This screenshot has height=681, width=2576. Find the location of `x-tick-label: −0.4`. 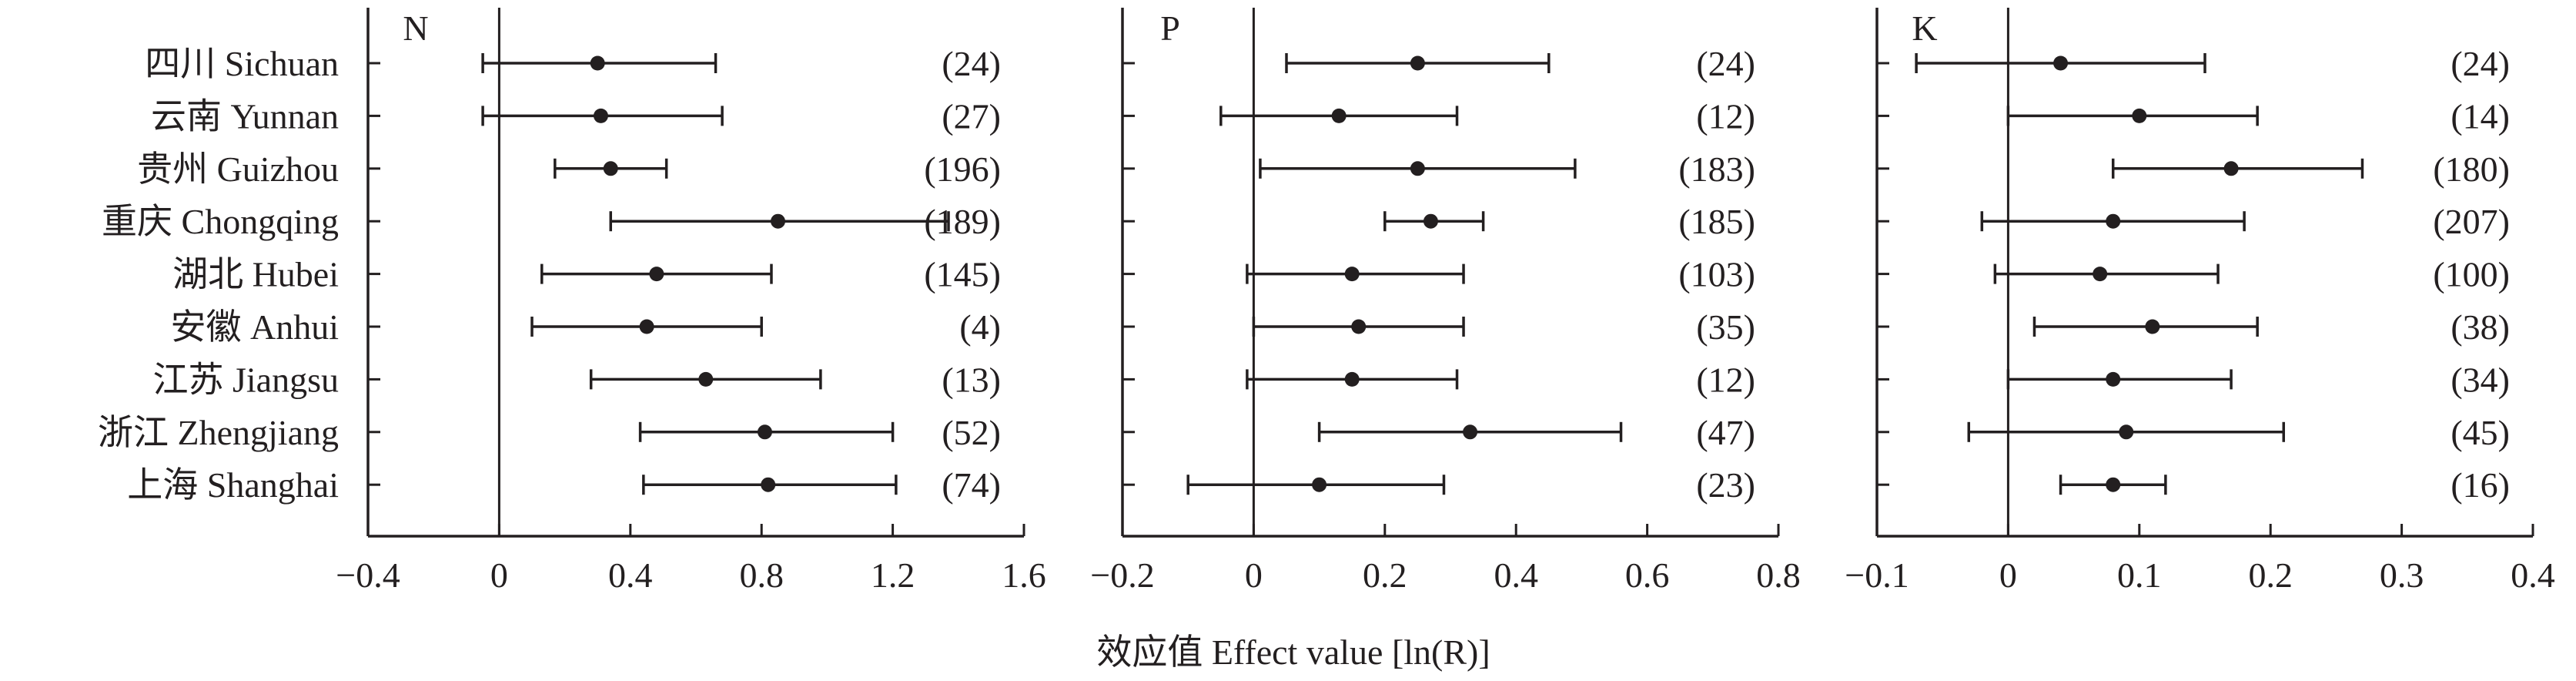

x-tick-label: −0.4 is located at coordinates (368, 575).